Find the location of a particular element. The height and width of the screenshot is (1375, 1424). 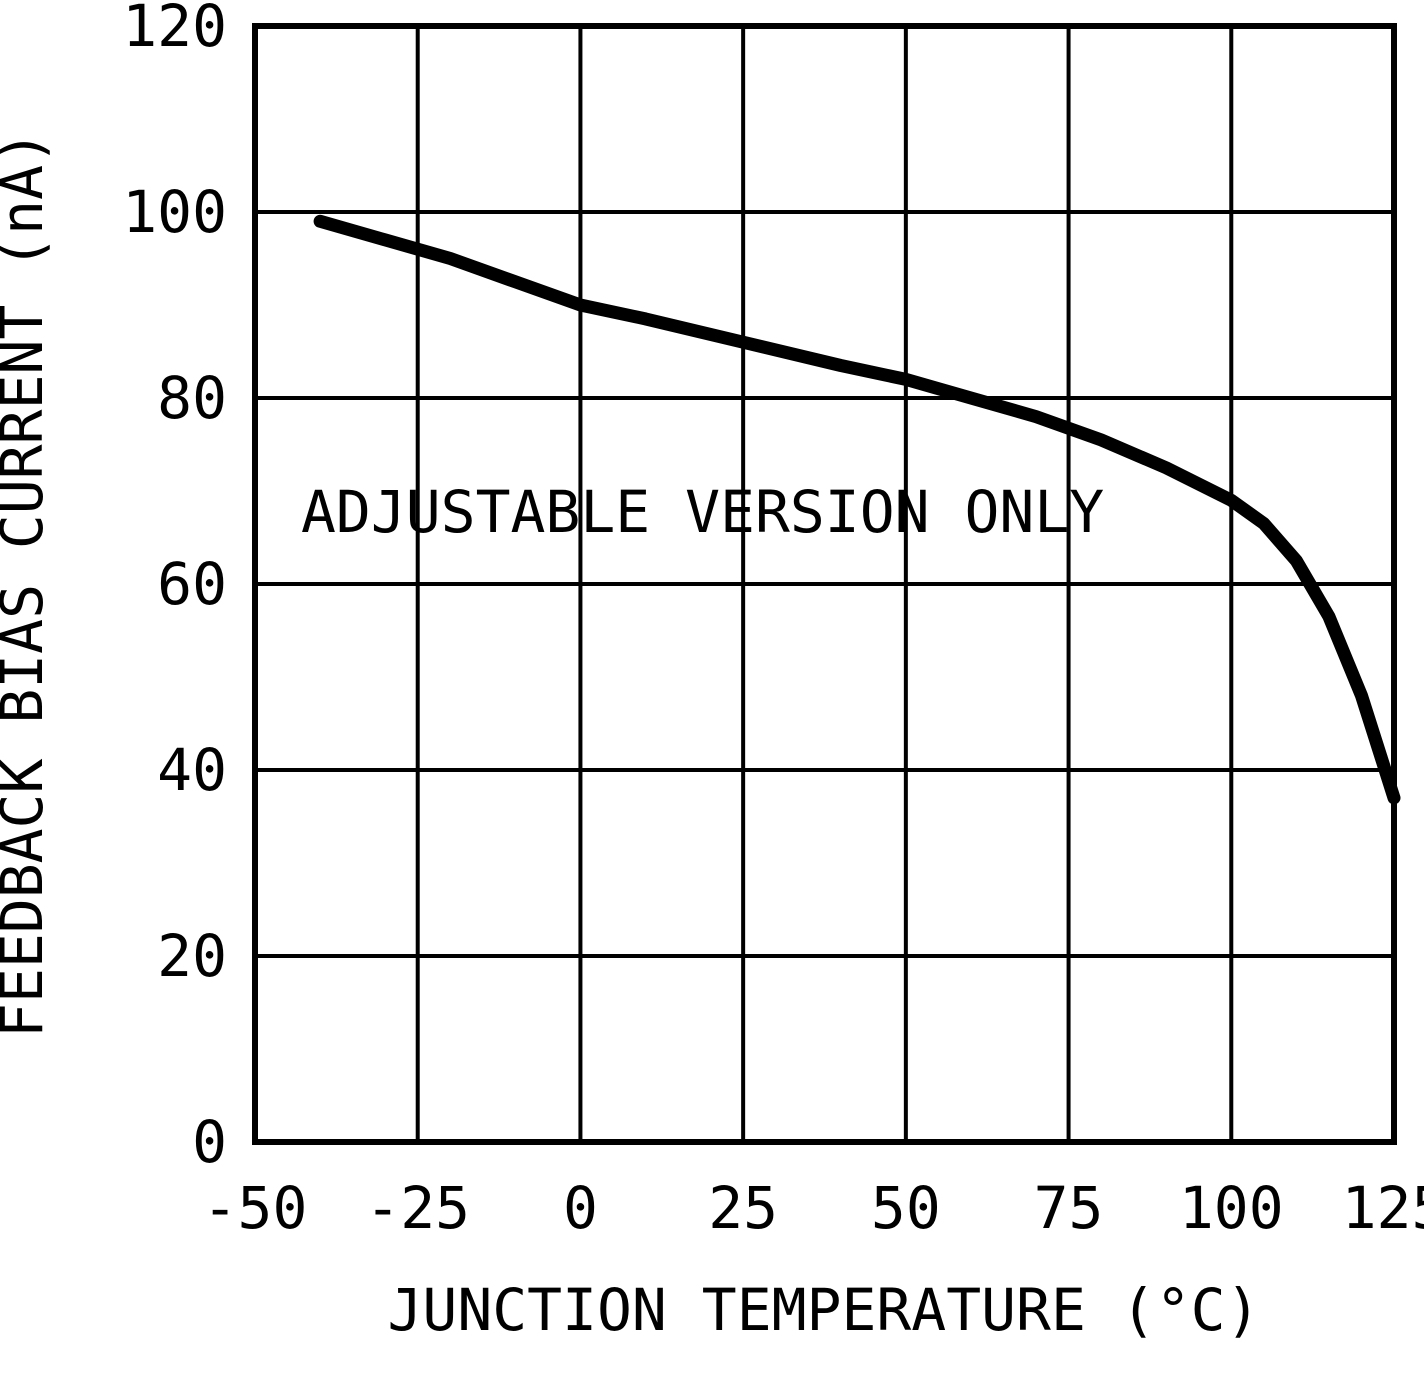

y-tick-label: 80 is located at coordinates (192, 398).